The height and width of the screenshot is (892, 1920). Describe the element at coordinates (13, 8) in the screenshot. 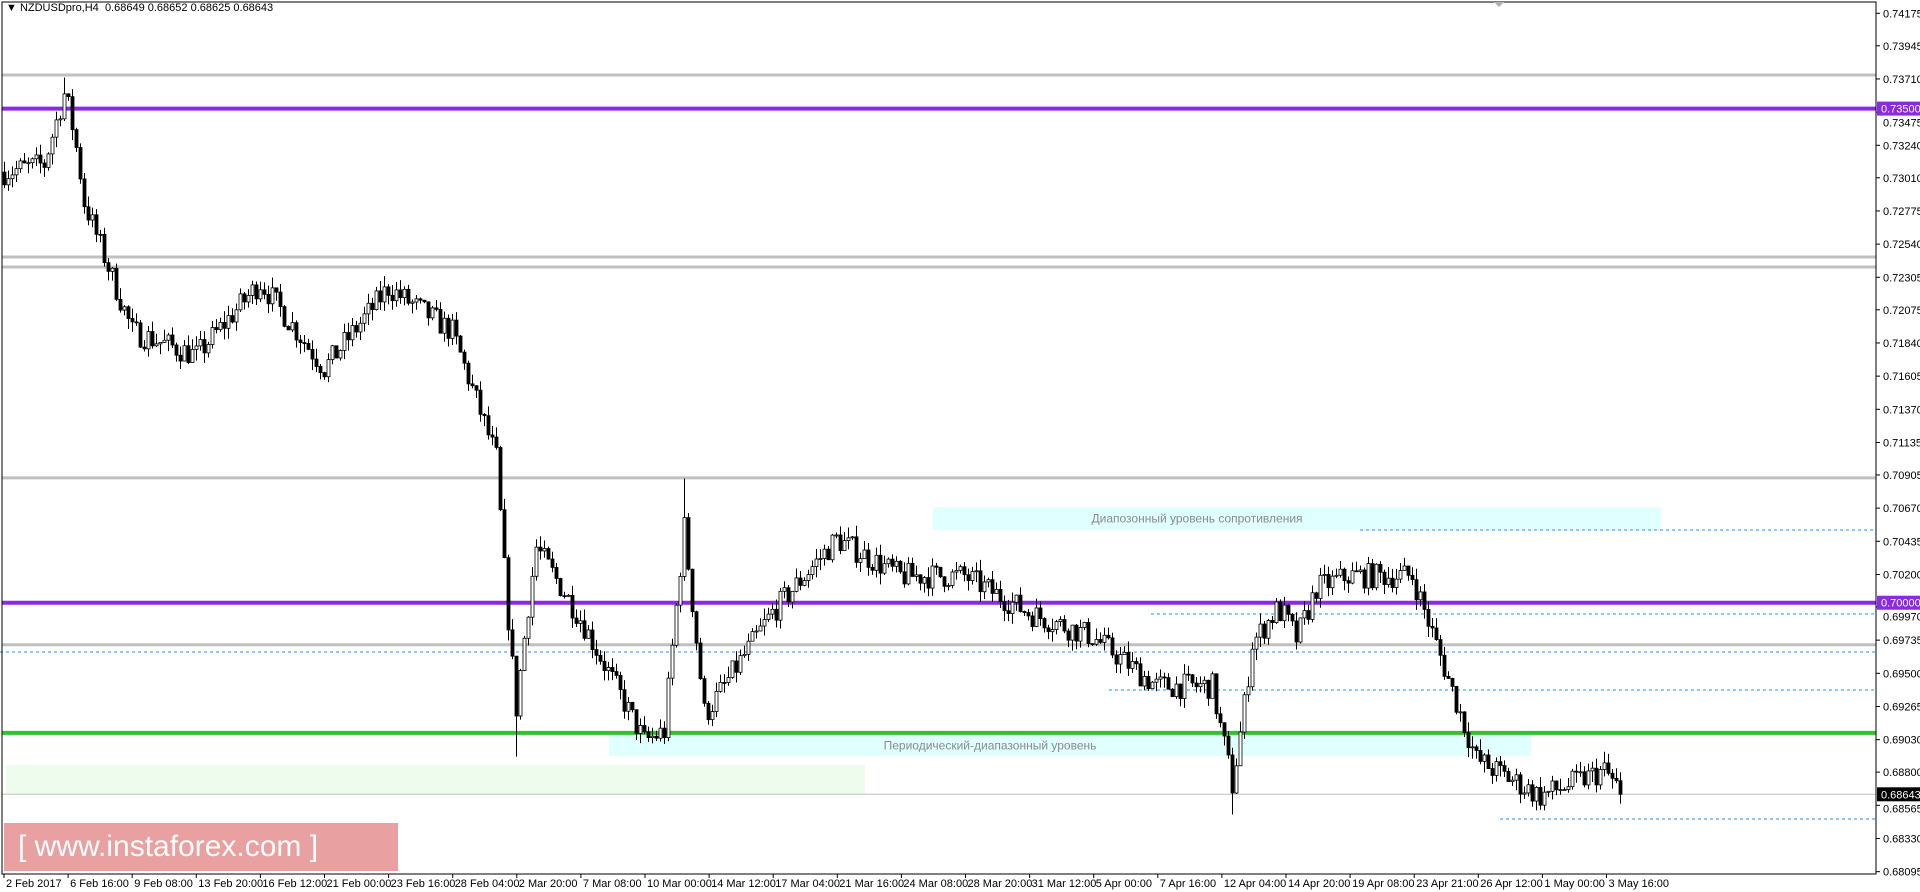

I see `triangle-down-icon: ▼` at that location.